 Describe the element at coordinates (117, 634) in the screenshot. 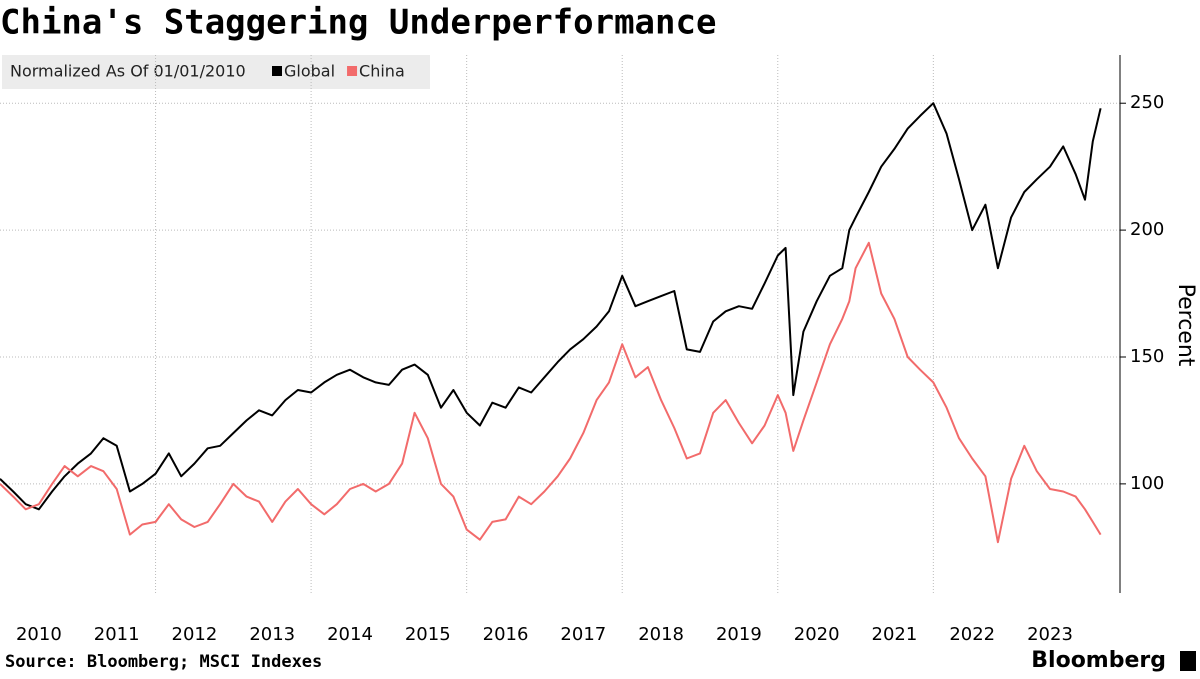

I see `x-tick-label: 2011` at that location.